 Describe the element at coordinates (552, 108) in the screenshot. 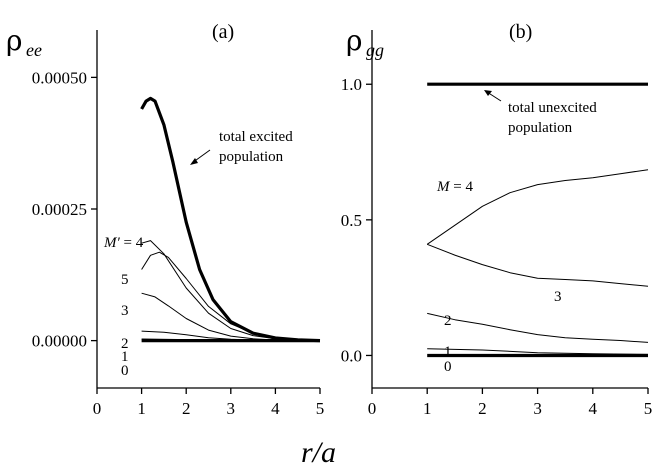

I see `panel-b-total-label-line1: total unexcited` at that location.